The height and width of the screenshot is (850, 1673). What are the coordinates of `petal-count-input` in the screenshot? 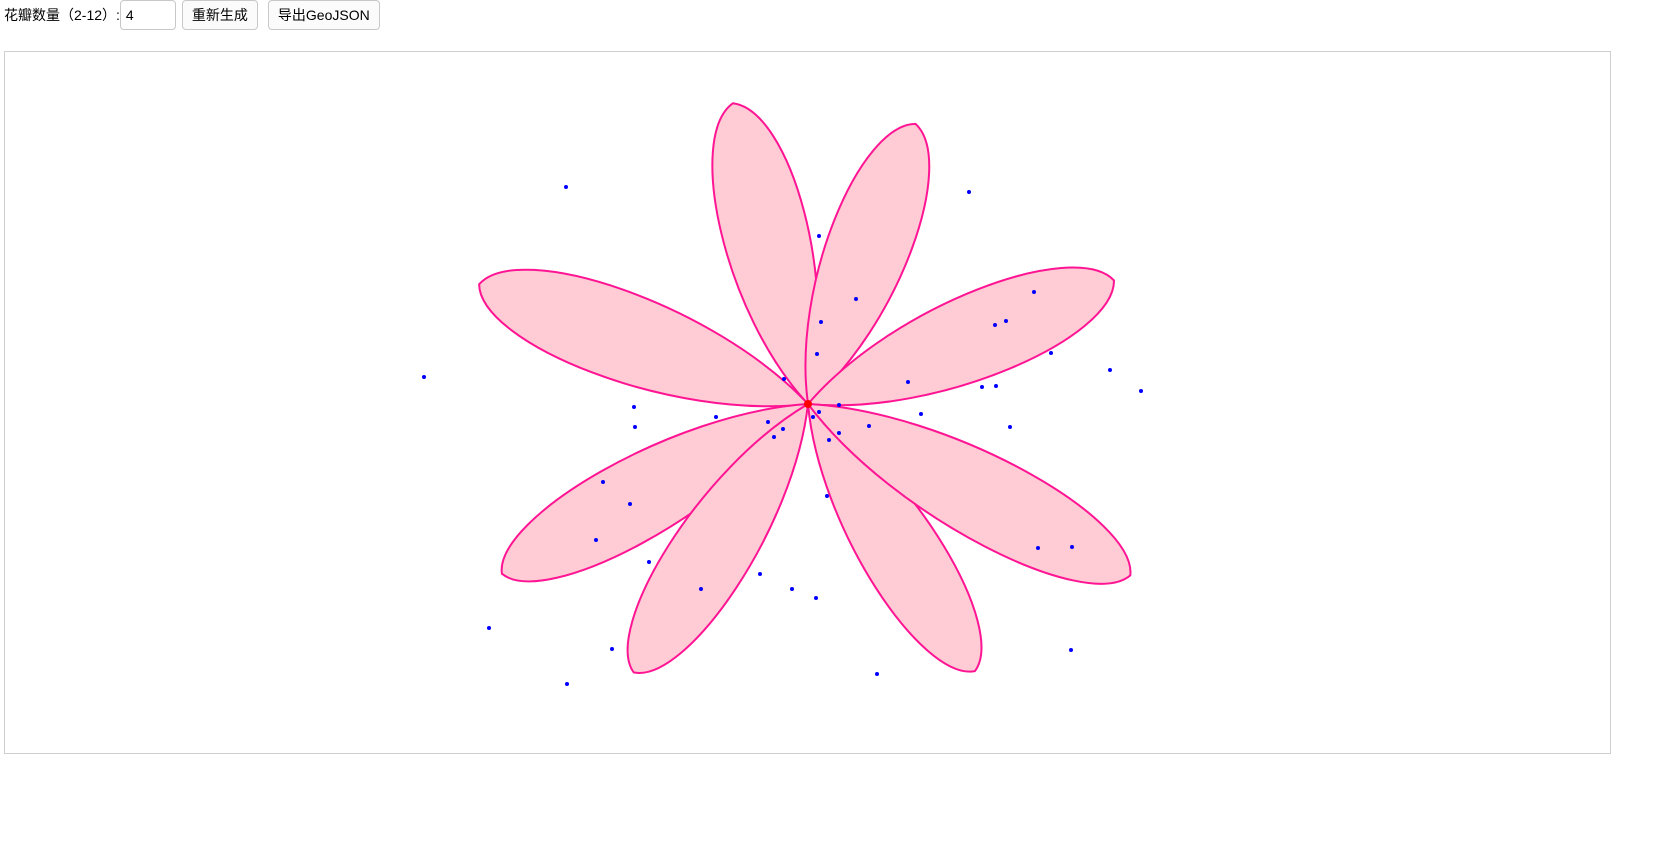 It's located at (147, 15).